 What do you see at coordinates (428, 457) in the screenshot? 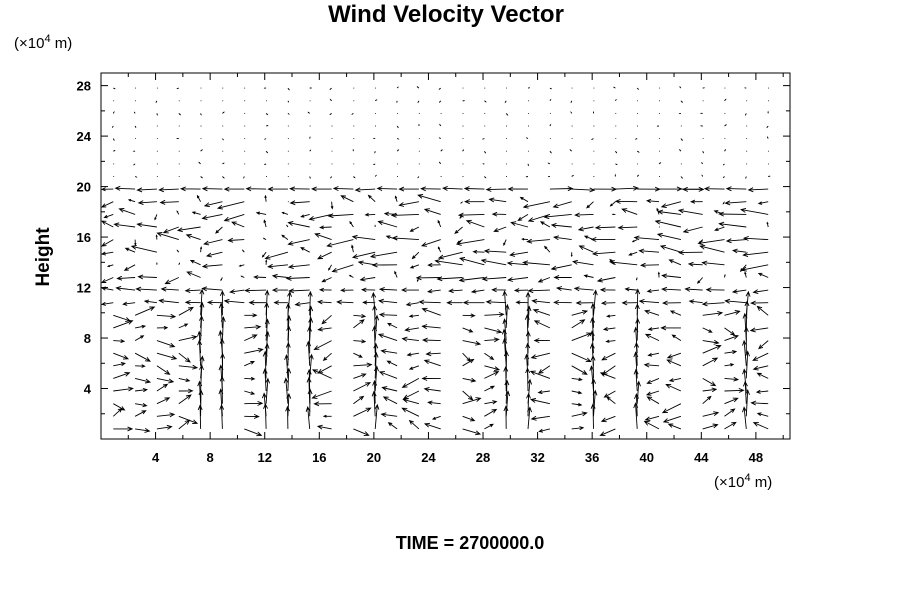
I see `x-tick-label: 24` at bounding box center [428, 457].